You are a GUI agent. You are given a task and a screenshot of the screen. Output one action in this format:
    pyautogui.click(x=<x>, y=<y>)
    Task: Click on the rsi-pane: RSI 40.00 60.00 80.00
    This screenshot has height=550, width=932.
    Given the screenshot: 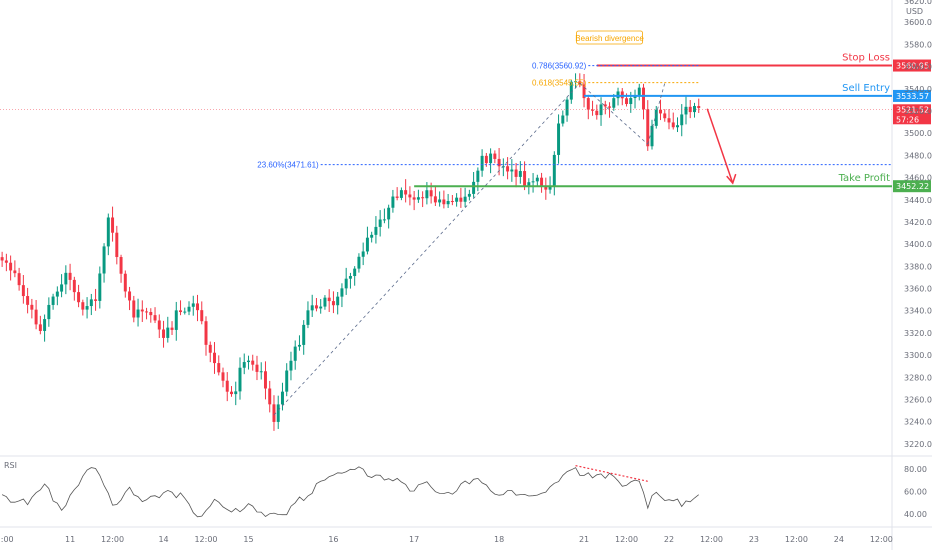 What is the action you would take?
    pyautogui.click(x=464, y=490)
    